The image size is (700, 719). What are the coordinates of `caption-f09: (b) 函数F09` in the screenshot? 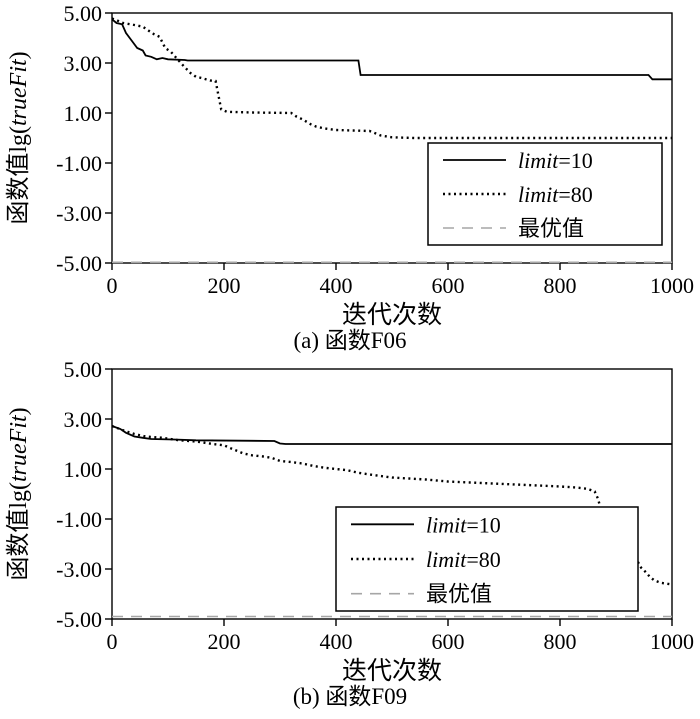 It's located at (350, 696).